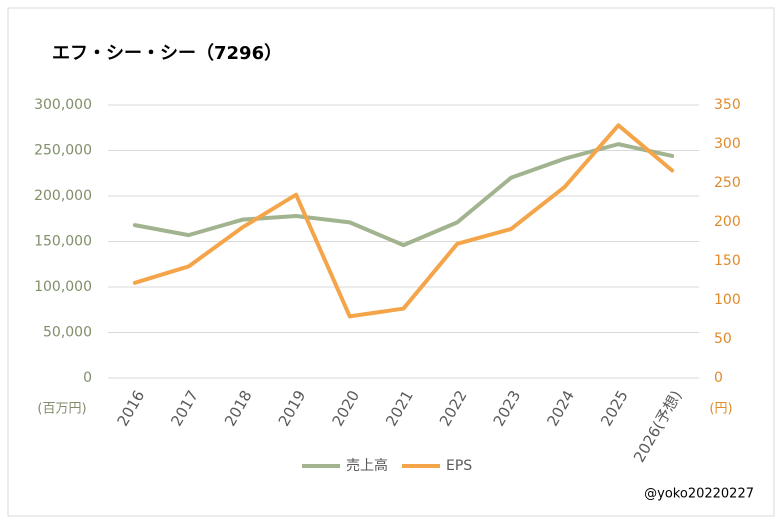 The width and height of the screenshot is (783, 524). What do you see at coordinates (723, 339) in the screenshot?
I see `y2-tick-label: 50` at bounding box center [723, 339].